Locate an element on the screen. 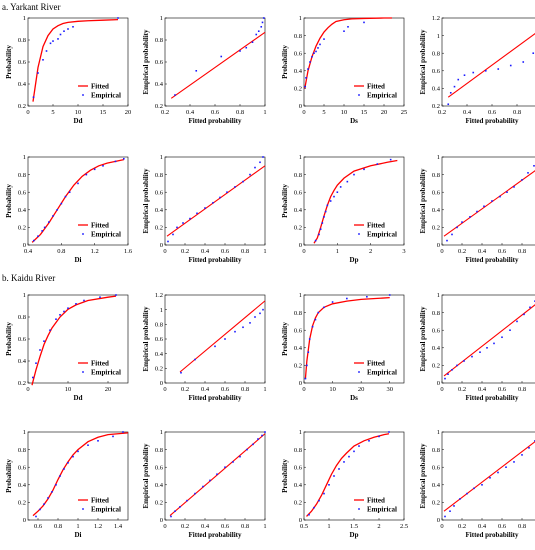  x-tick-label: 2.5 is located at coordinates (404, 526).